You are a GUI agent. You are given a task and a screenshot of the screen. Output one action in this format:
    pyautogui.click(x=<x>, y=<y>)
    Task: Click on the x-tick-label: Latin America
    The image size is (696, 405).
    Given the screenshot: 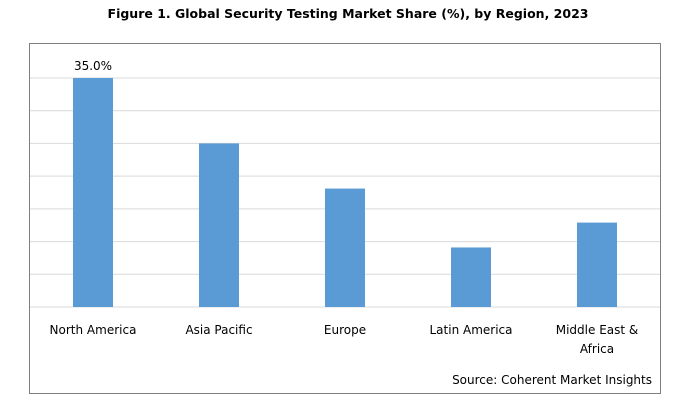 What is the action you would take?
    pyautogui.click(x=471, y=330)
    